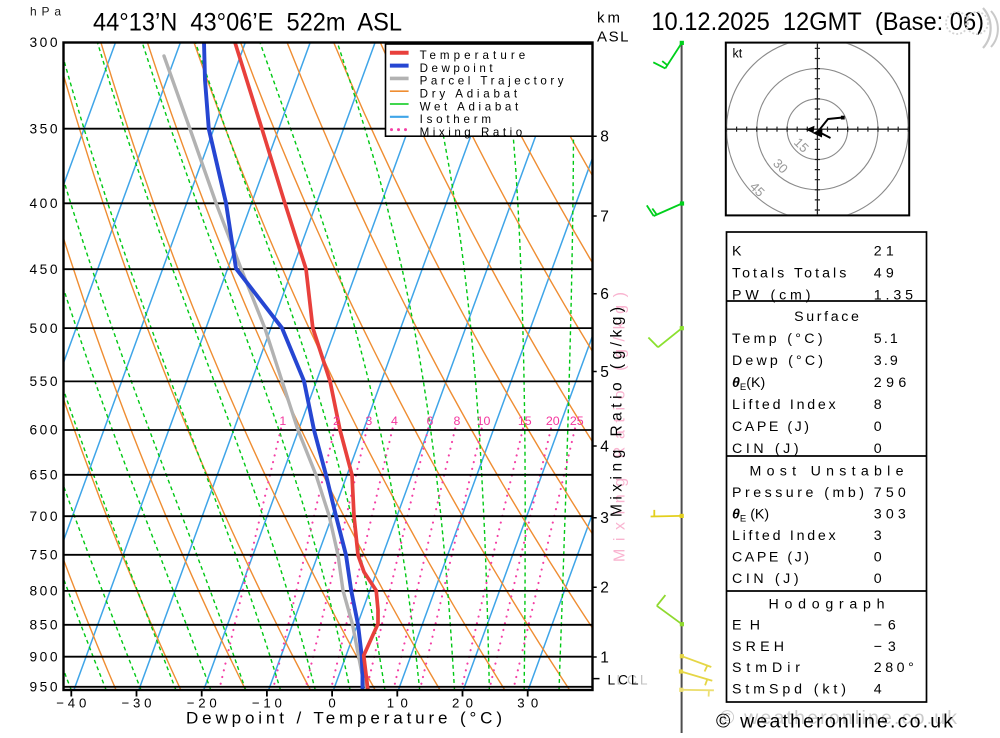  Describe the element at coordinates (484, 421) in the screenshot. I see `svg-text: 10` at that location.